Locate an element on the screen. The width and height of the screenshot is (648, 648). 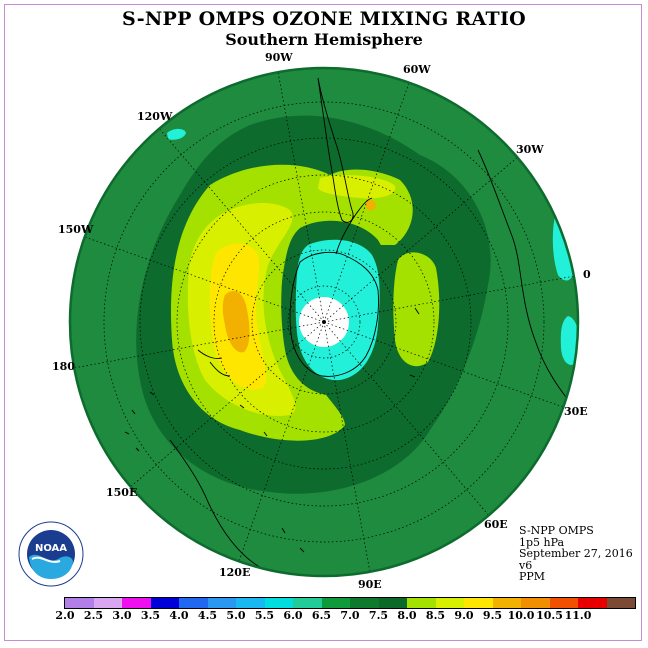
colorbar is located at coordinates (350, 603).